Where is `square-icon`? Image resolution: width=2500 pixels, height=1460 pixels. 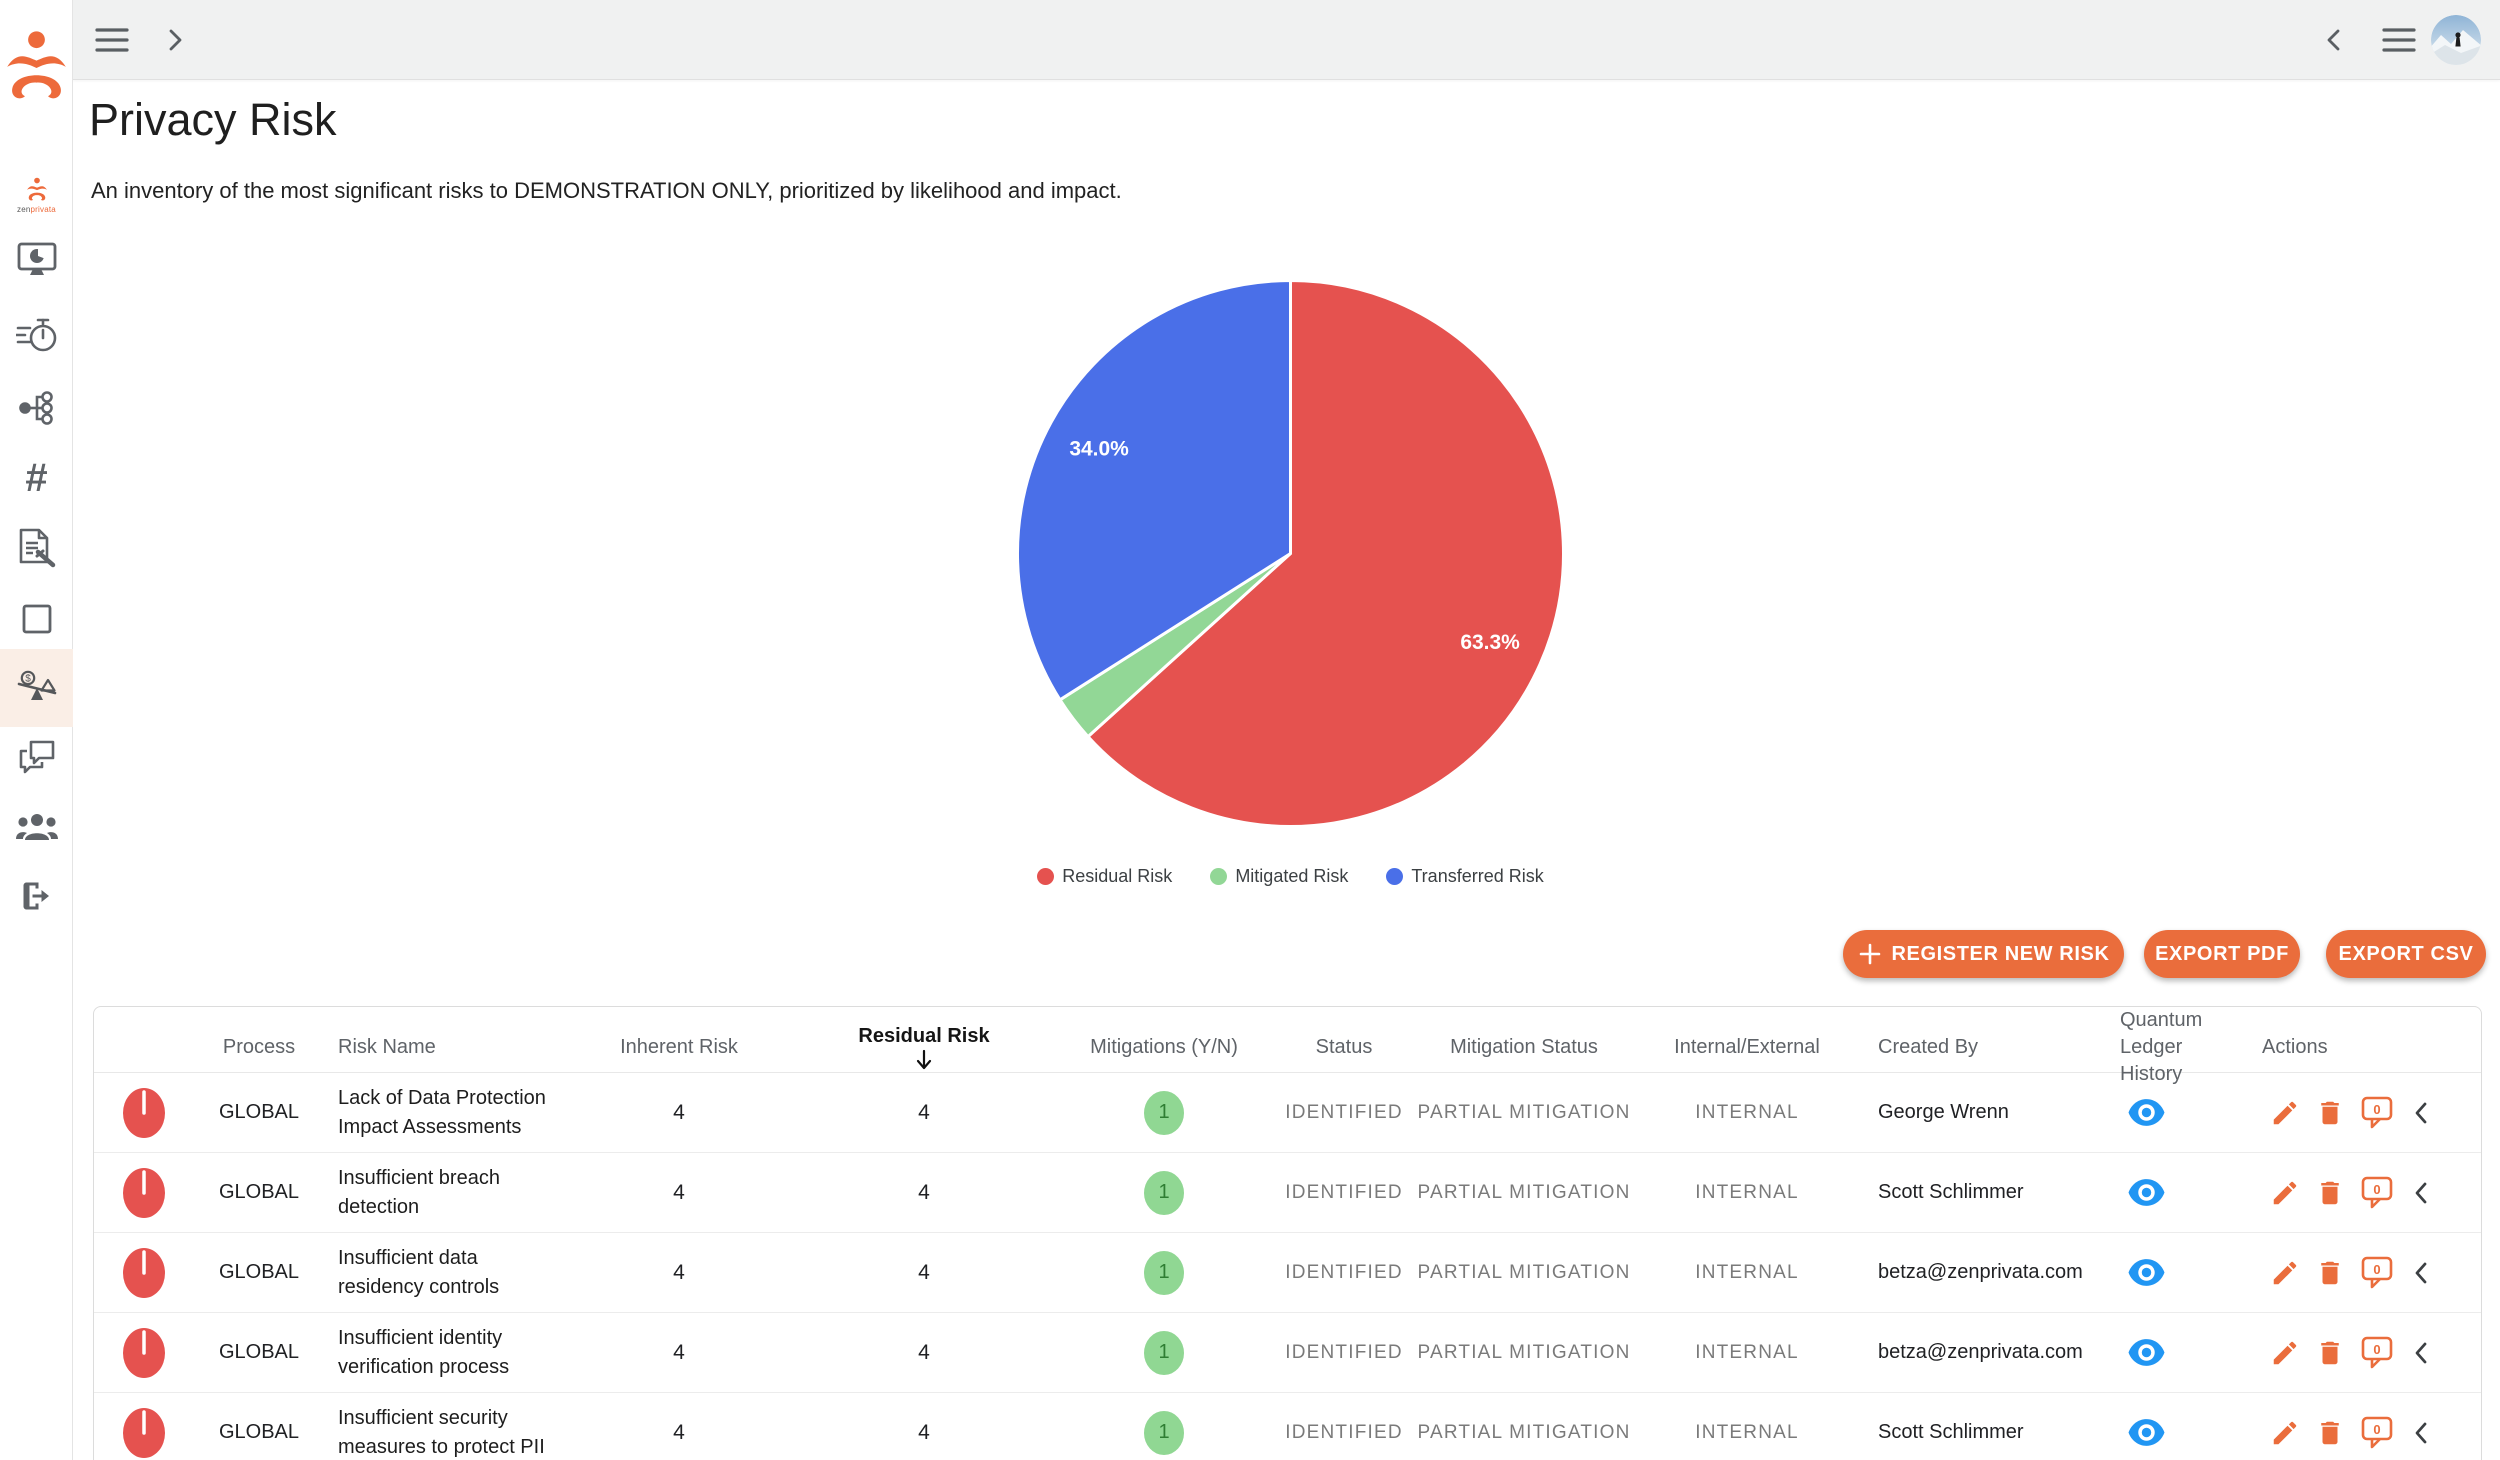 square-icon is located at coordinates (36, 619).